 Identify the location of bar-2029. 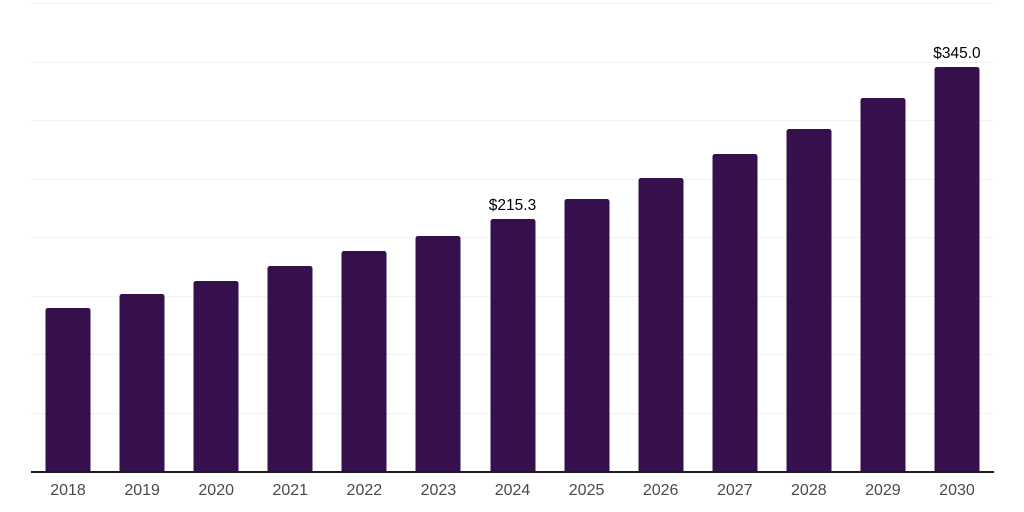
(883, 284).